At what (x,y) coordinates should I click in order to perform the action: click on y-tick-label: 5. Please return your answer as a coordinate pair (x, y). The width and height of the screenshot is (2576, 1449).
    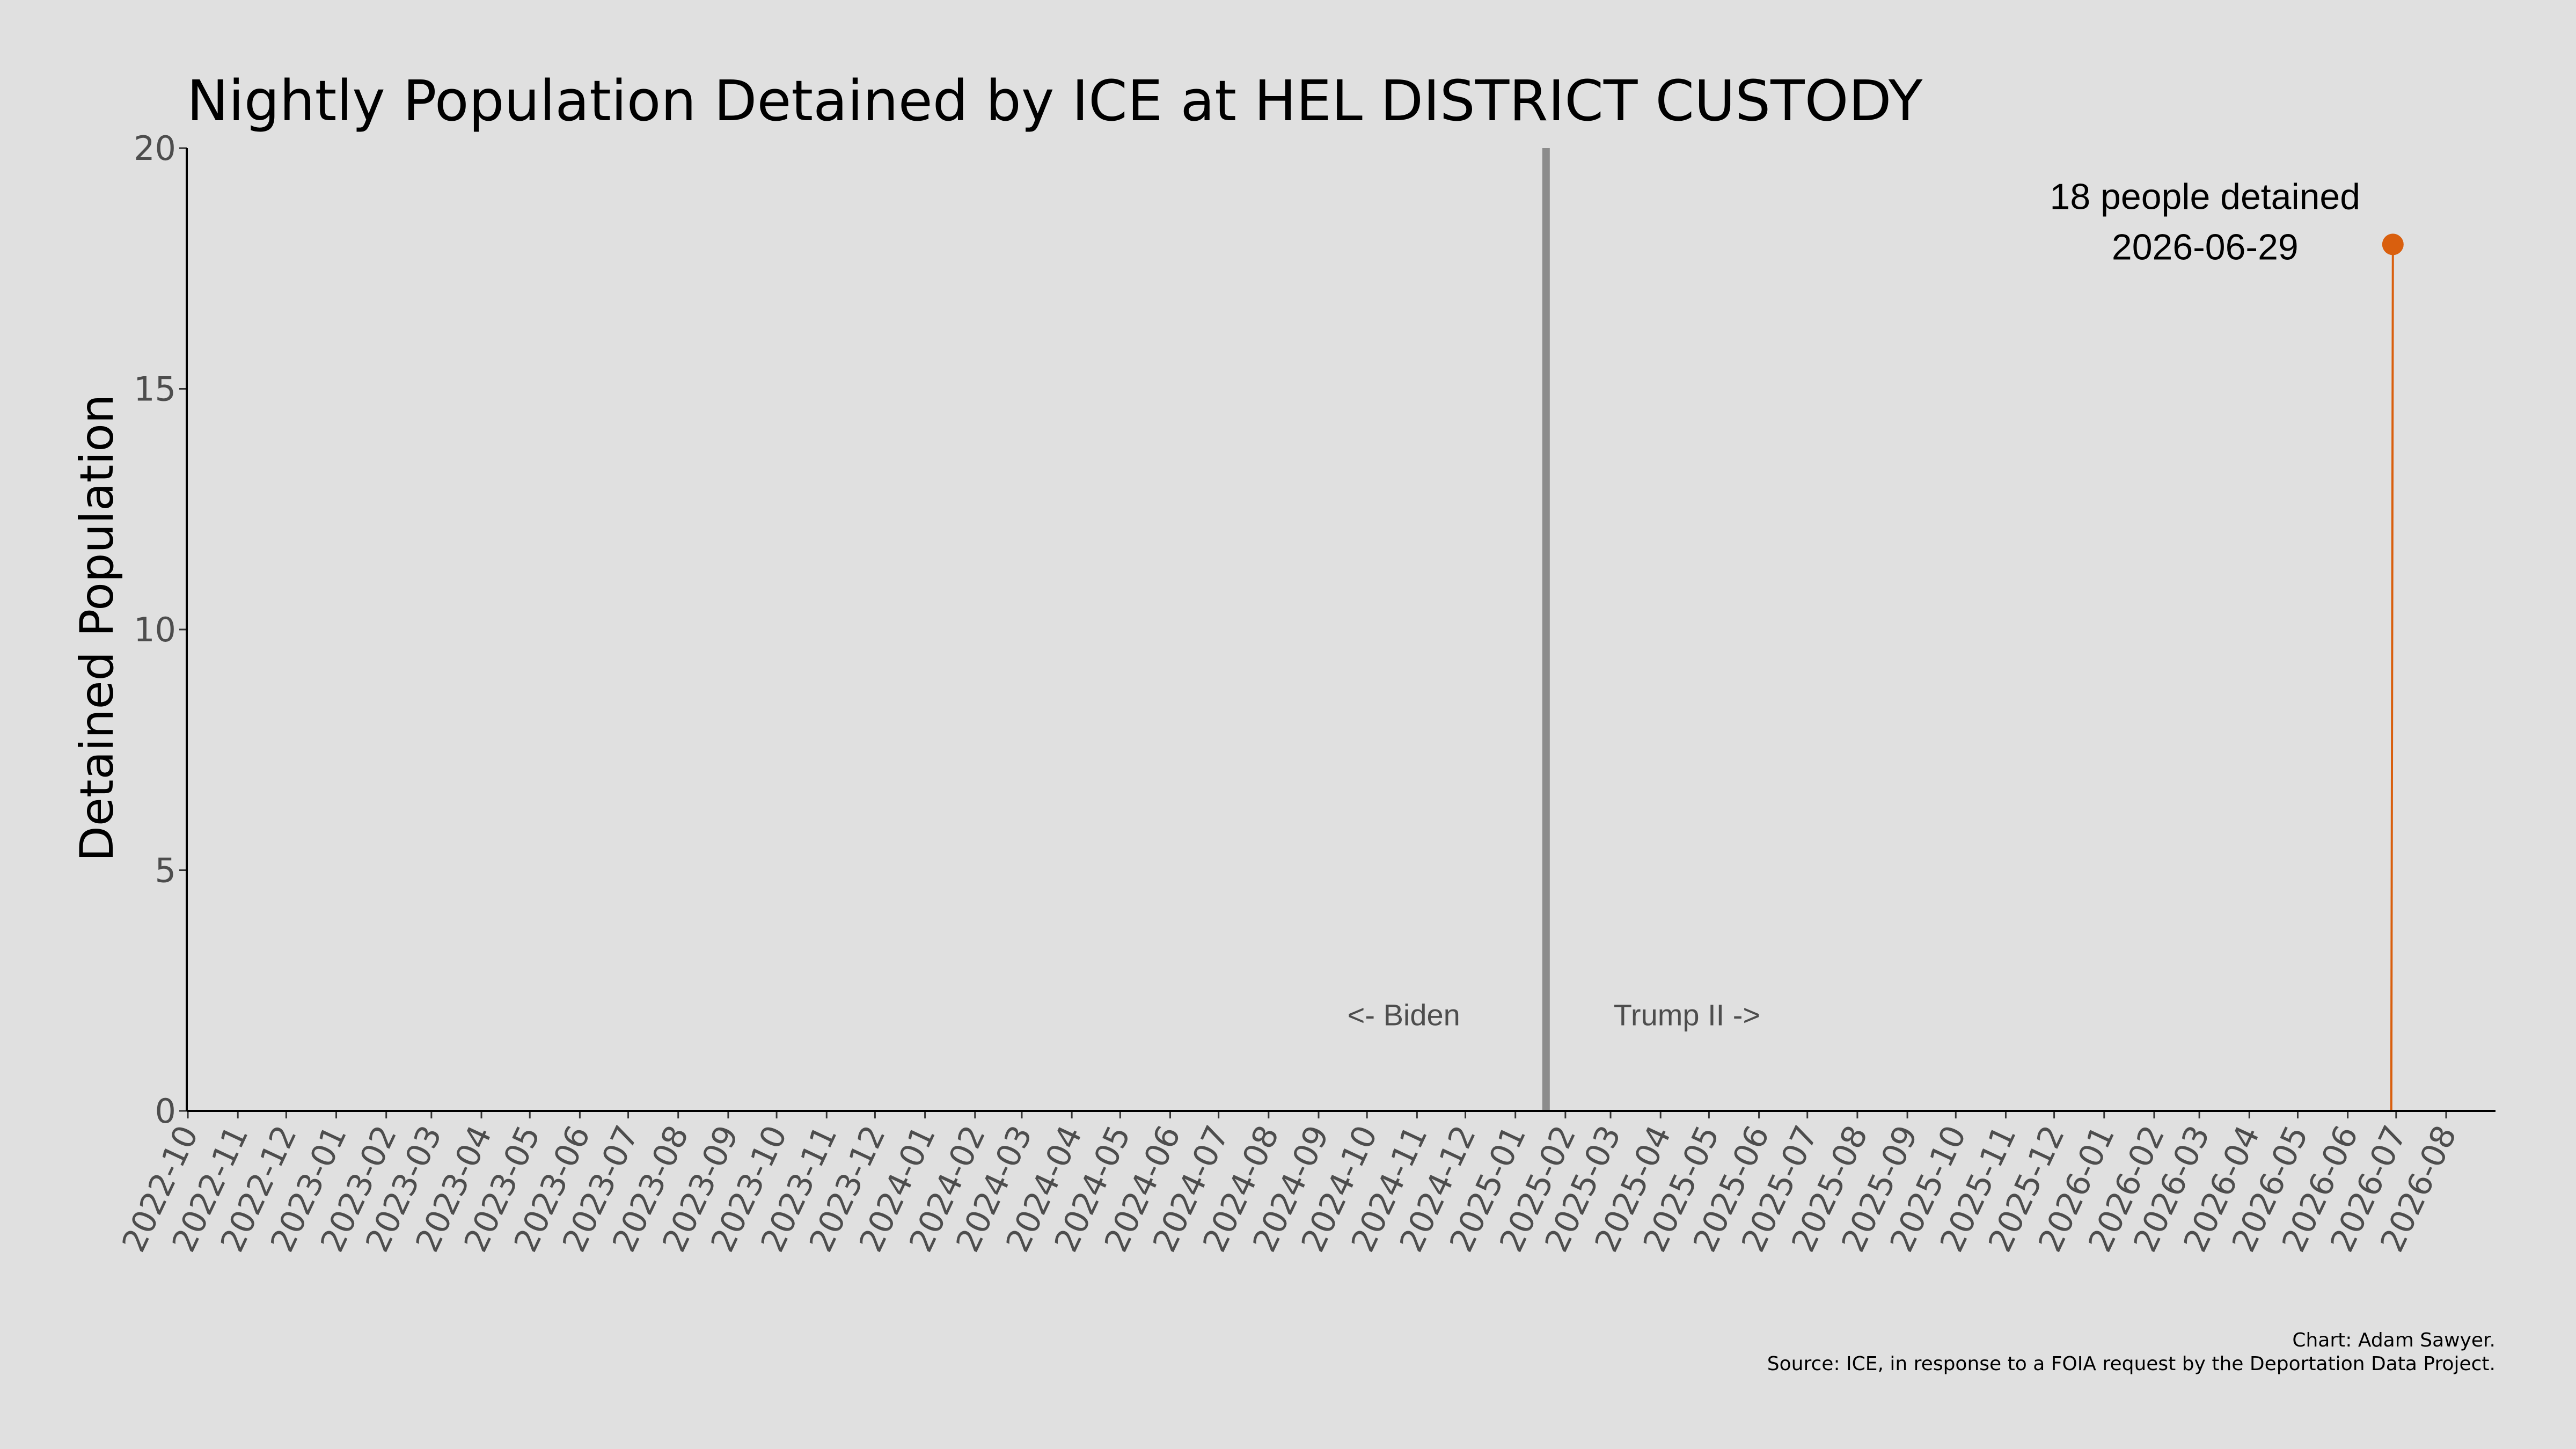
    Looking at the image, I should click on (165, 870).